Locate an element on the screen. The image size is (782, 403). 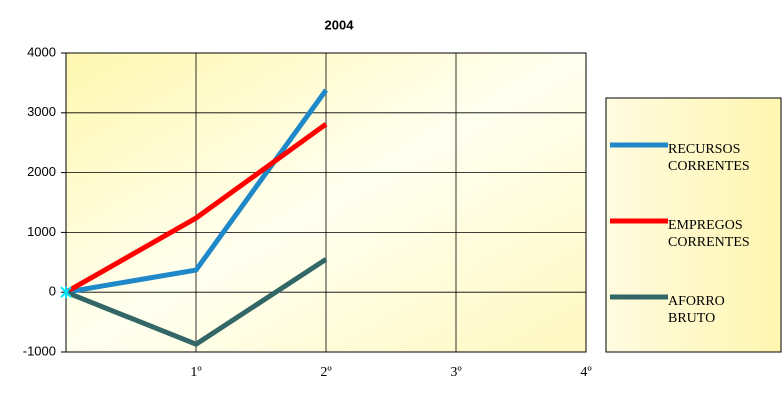
y-tick-label: 3000 is located at coordinates (41, 111).